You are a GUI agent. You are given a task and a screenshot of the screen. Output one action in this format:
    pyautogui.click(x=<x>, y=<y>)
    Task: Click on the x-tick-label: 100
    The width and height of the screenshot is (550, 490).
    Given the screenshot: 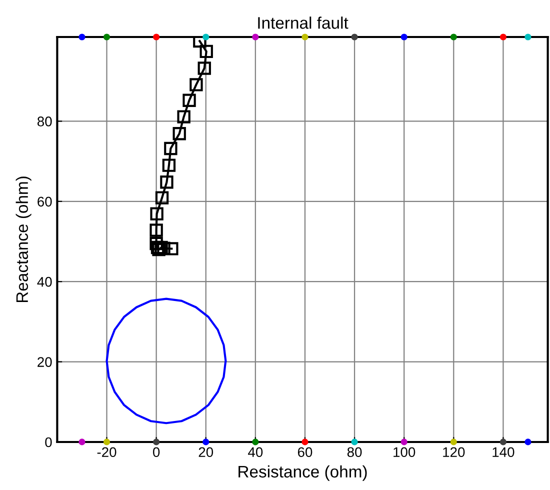 What is the action you would take?
    pyautogui.click(x=405, y=452)
    